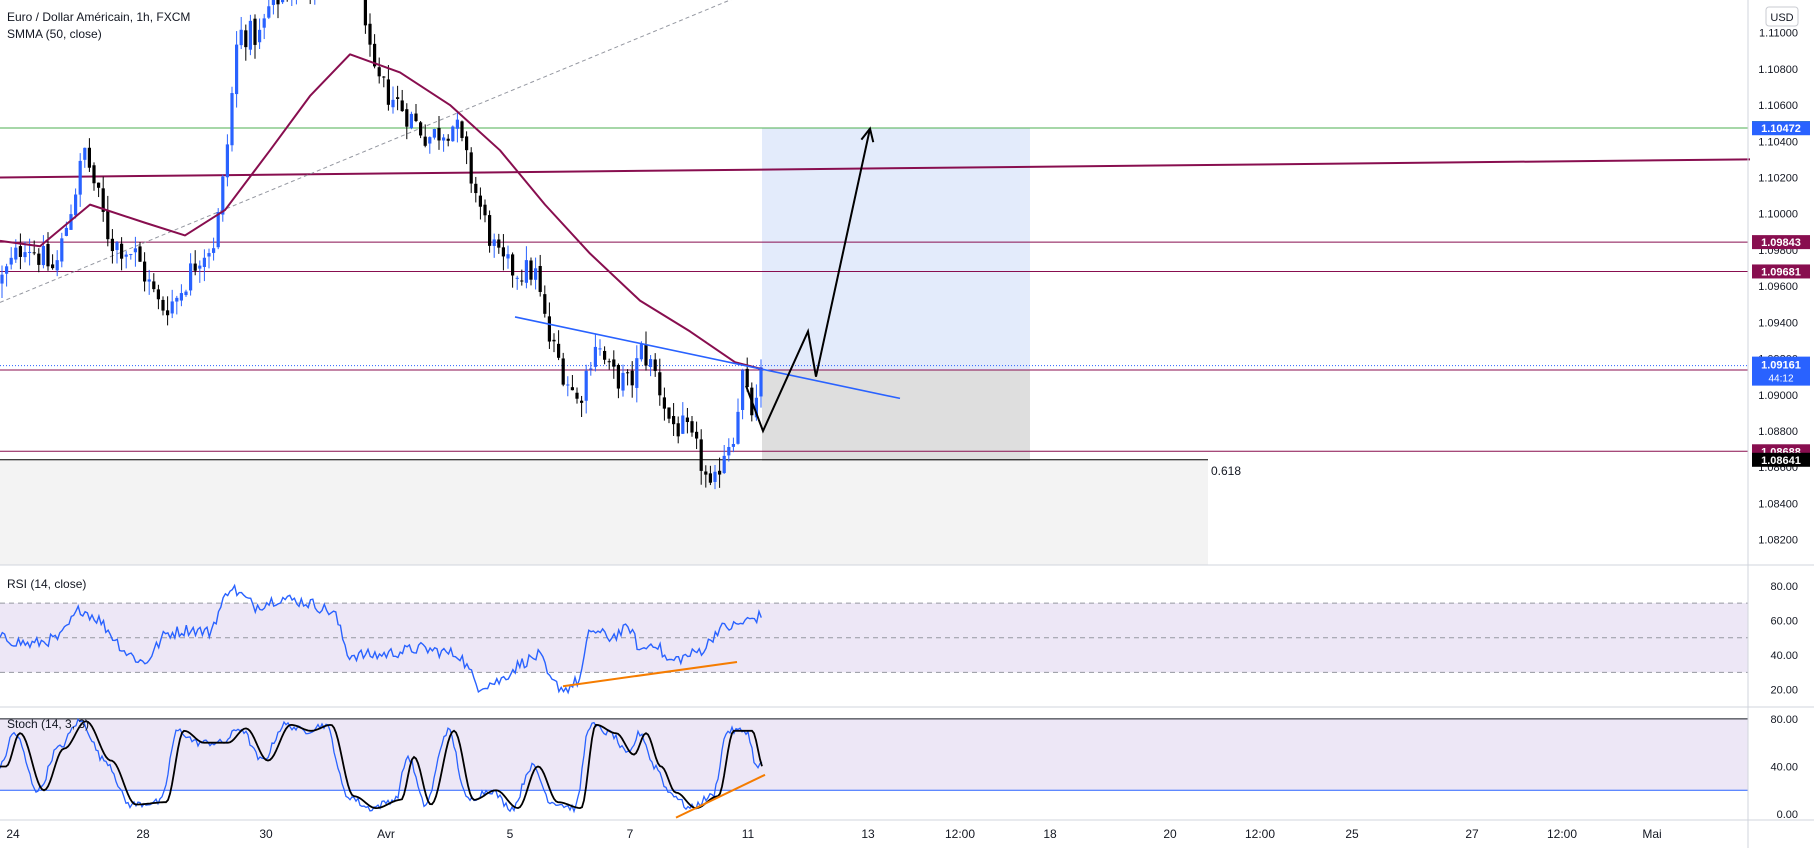  I want to click on currency-button, so click(1782, 16).